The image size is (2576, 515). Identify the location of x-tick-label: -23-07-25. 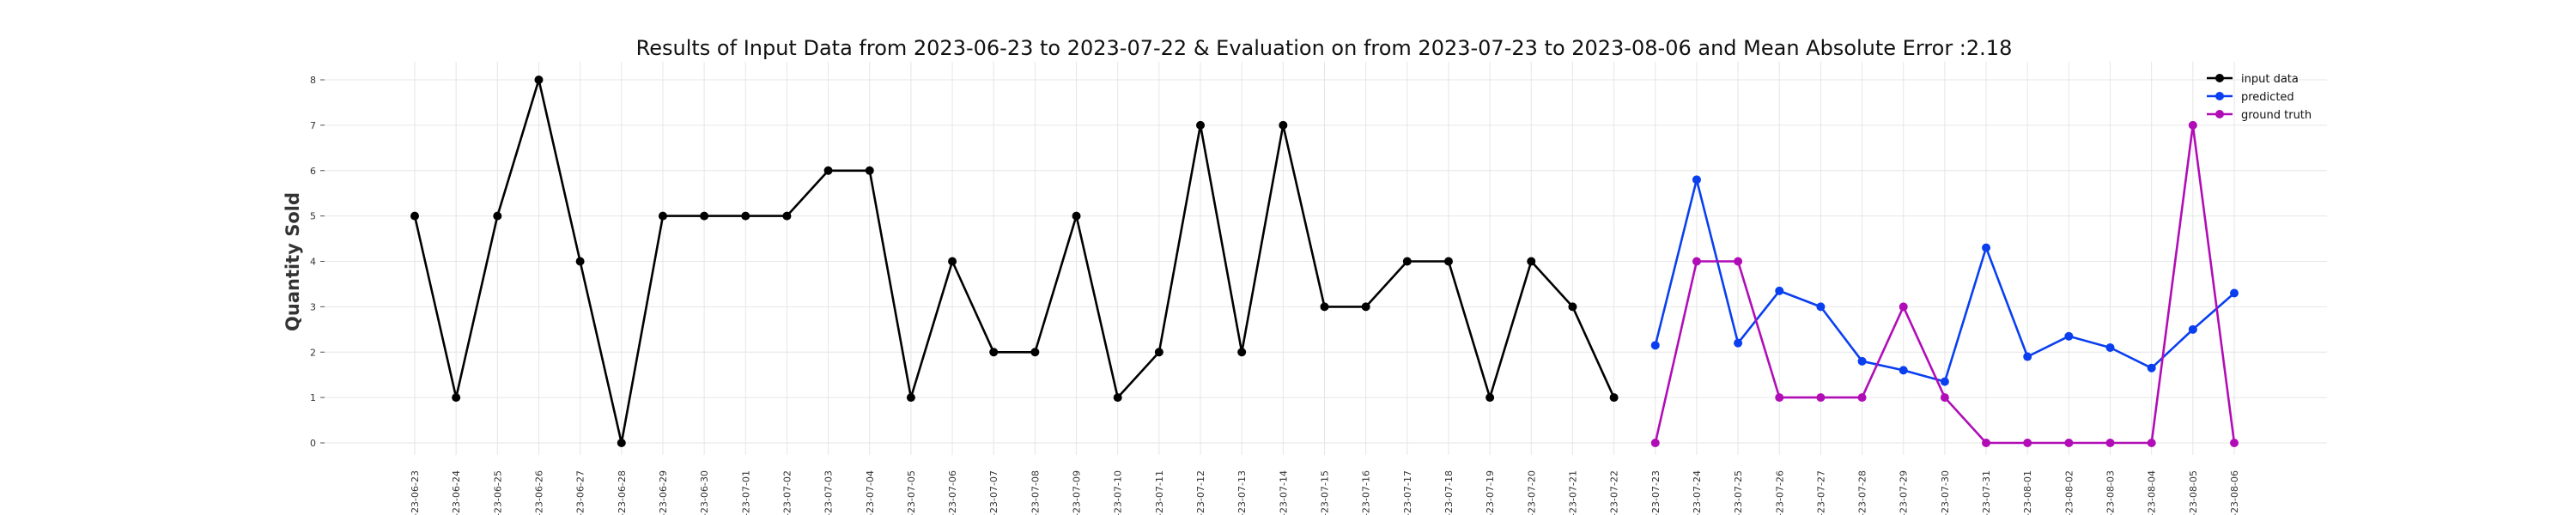
(1738, 492).